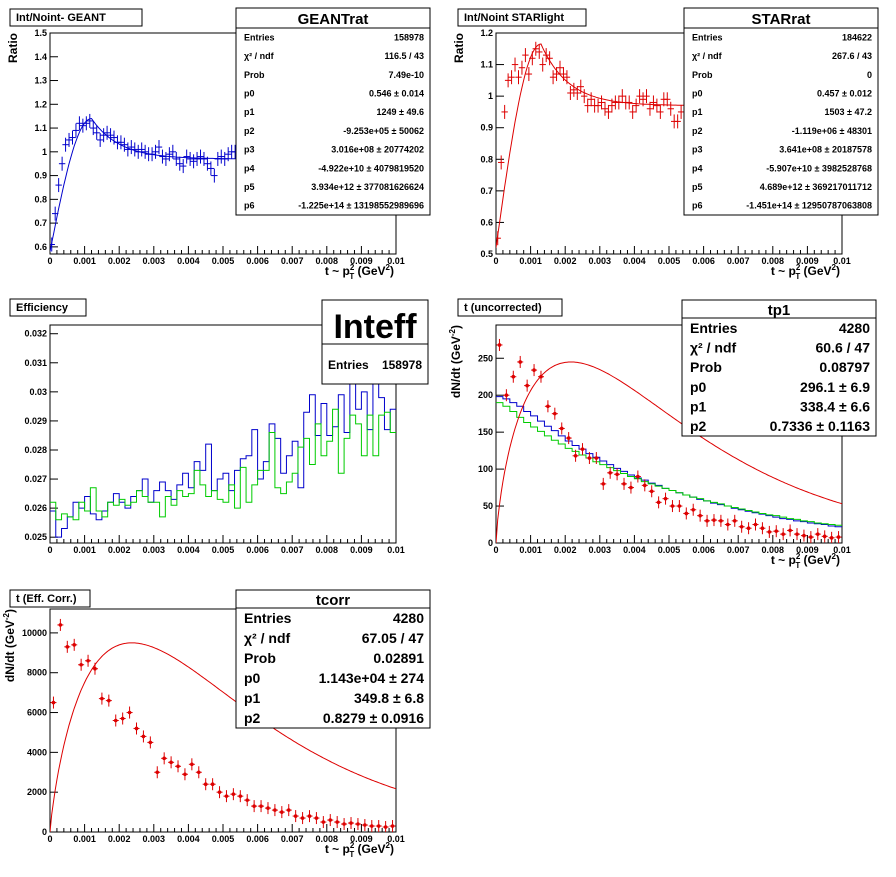  I want to click on x-tick-label: 0.006, so click(257, 839).